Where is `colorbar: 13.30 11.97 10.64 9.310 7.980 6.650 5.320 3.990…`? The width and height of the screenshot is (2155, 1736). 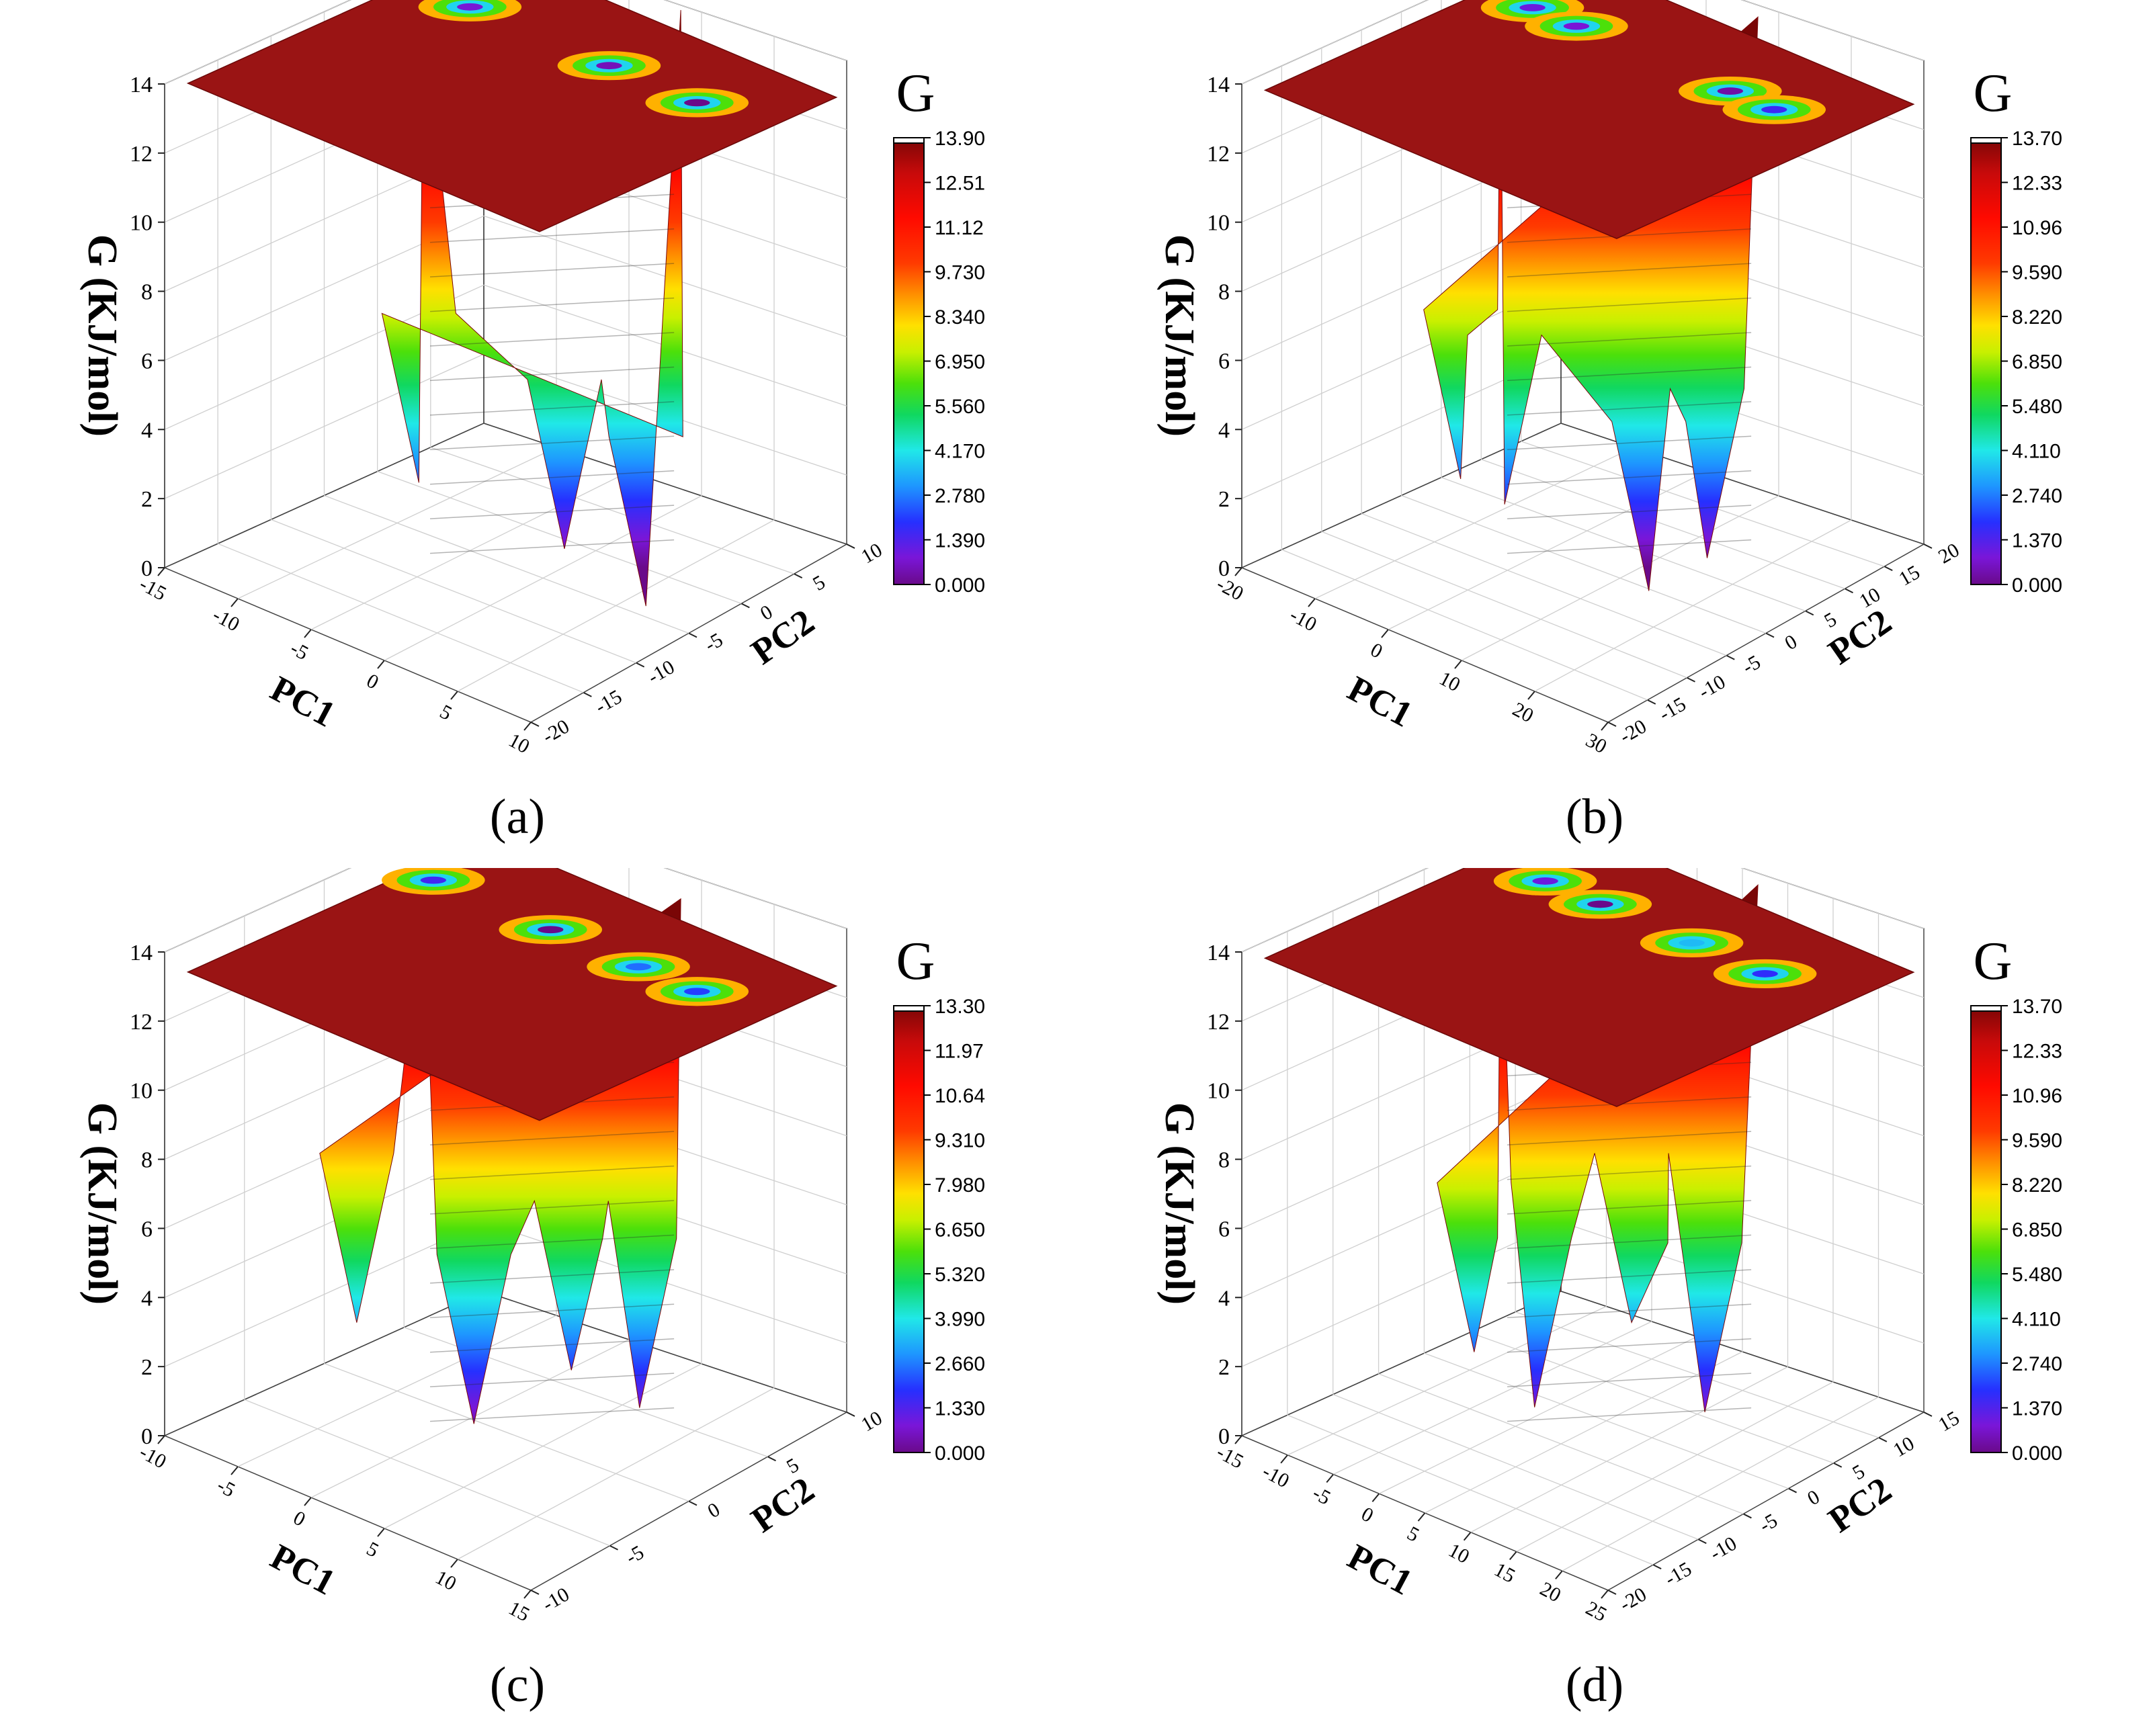
colorbar: 13.30 11.97 10.64 9.310 7.980 6.650 5.320 3.990… is located at coordinates (939, 1199).